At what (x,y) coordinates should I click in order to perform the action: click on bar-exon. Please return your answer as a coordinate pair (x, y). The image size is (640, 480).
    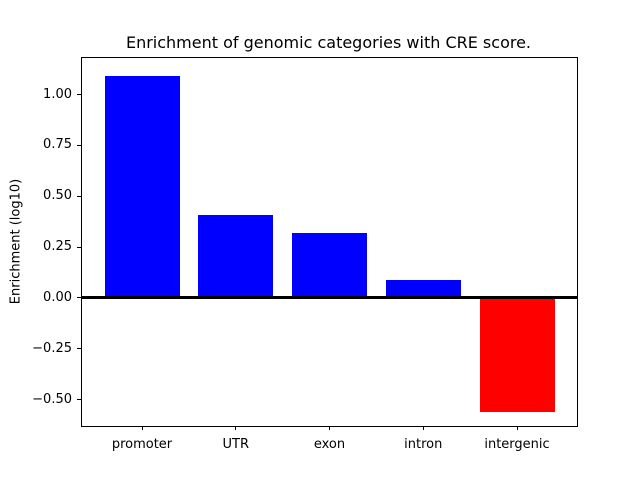
    Looking at the image, I should click on (329, 265).